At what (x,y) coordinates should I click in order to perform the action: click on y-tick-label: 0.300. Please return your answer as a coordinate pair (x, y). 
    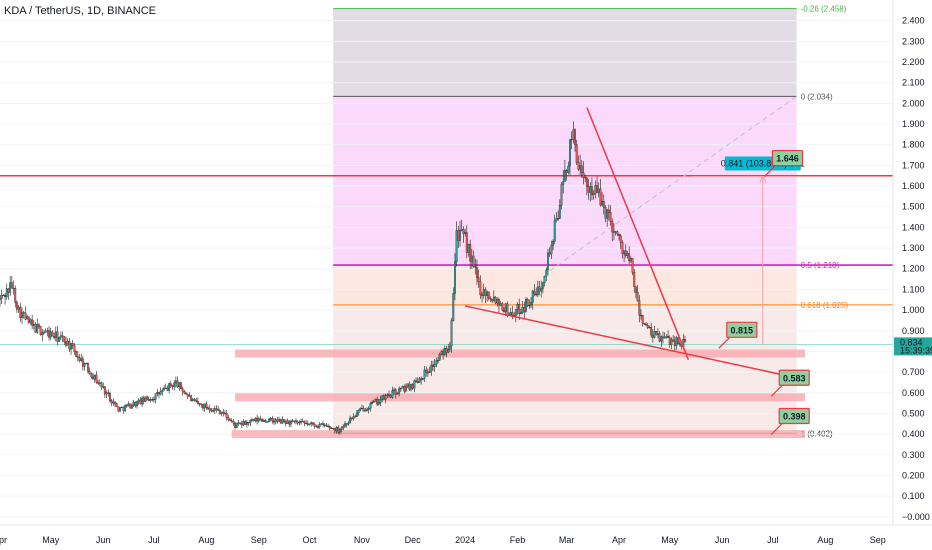
    Looking at the image, I should click on (913, 455).